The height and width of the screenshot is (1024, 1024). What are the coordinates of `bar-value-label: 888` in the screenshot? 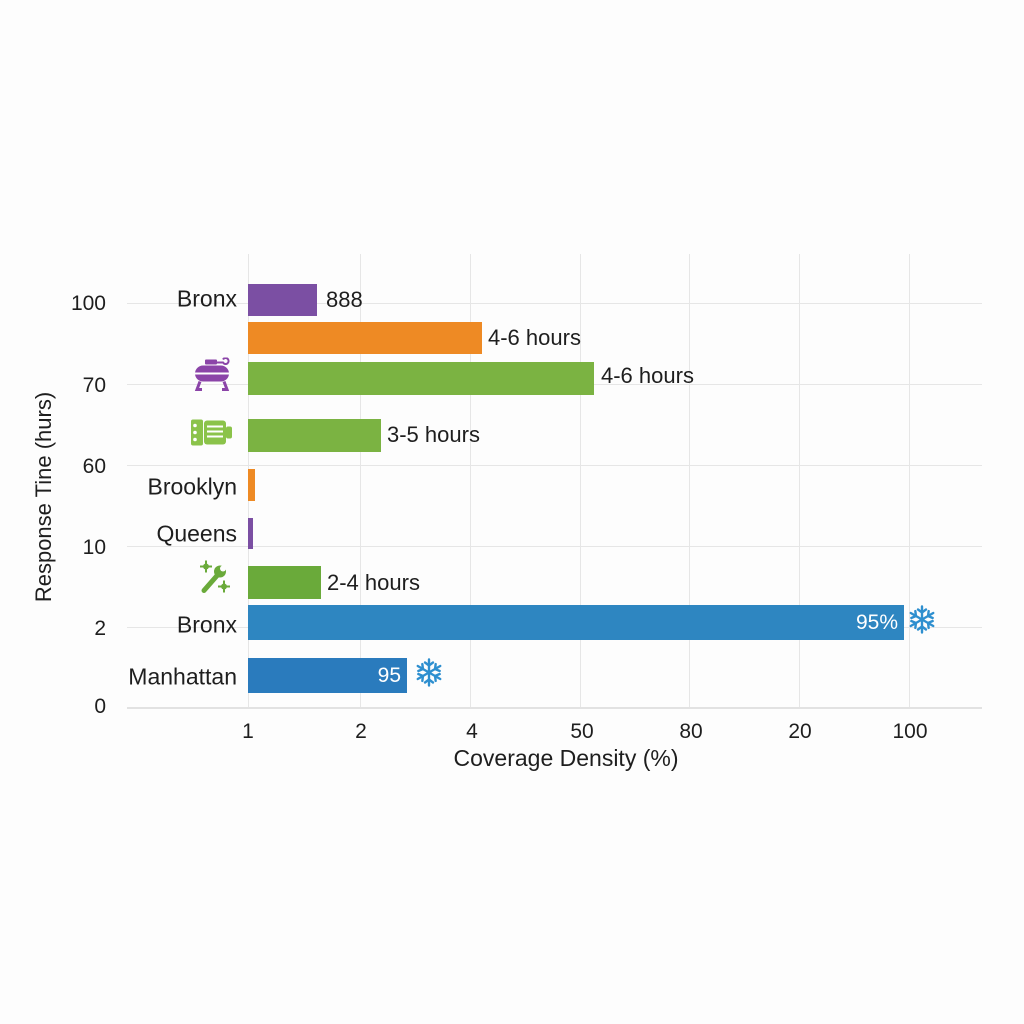 It's located at (344, 299).